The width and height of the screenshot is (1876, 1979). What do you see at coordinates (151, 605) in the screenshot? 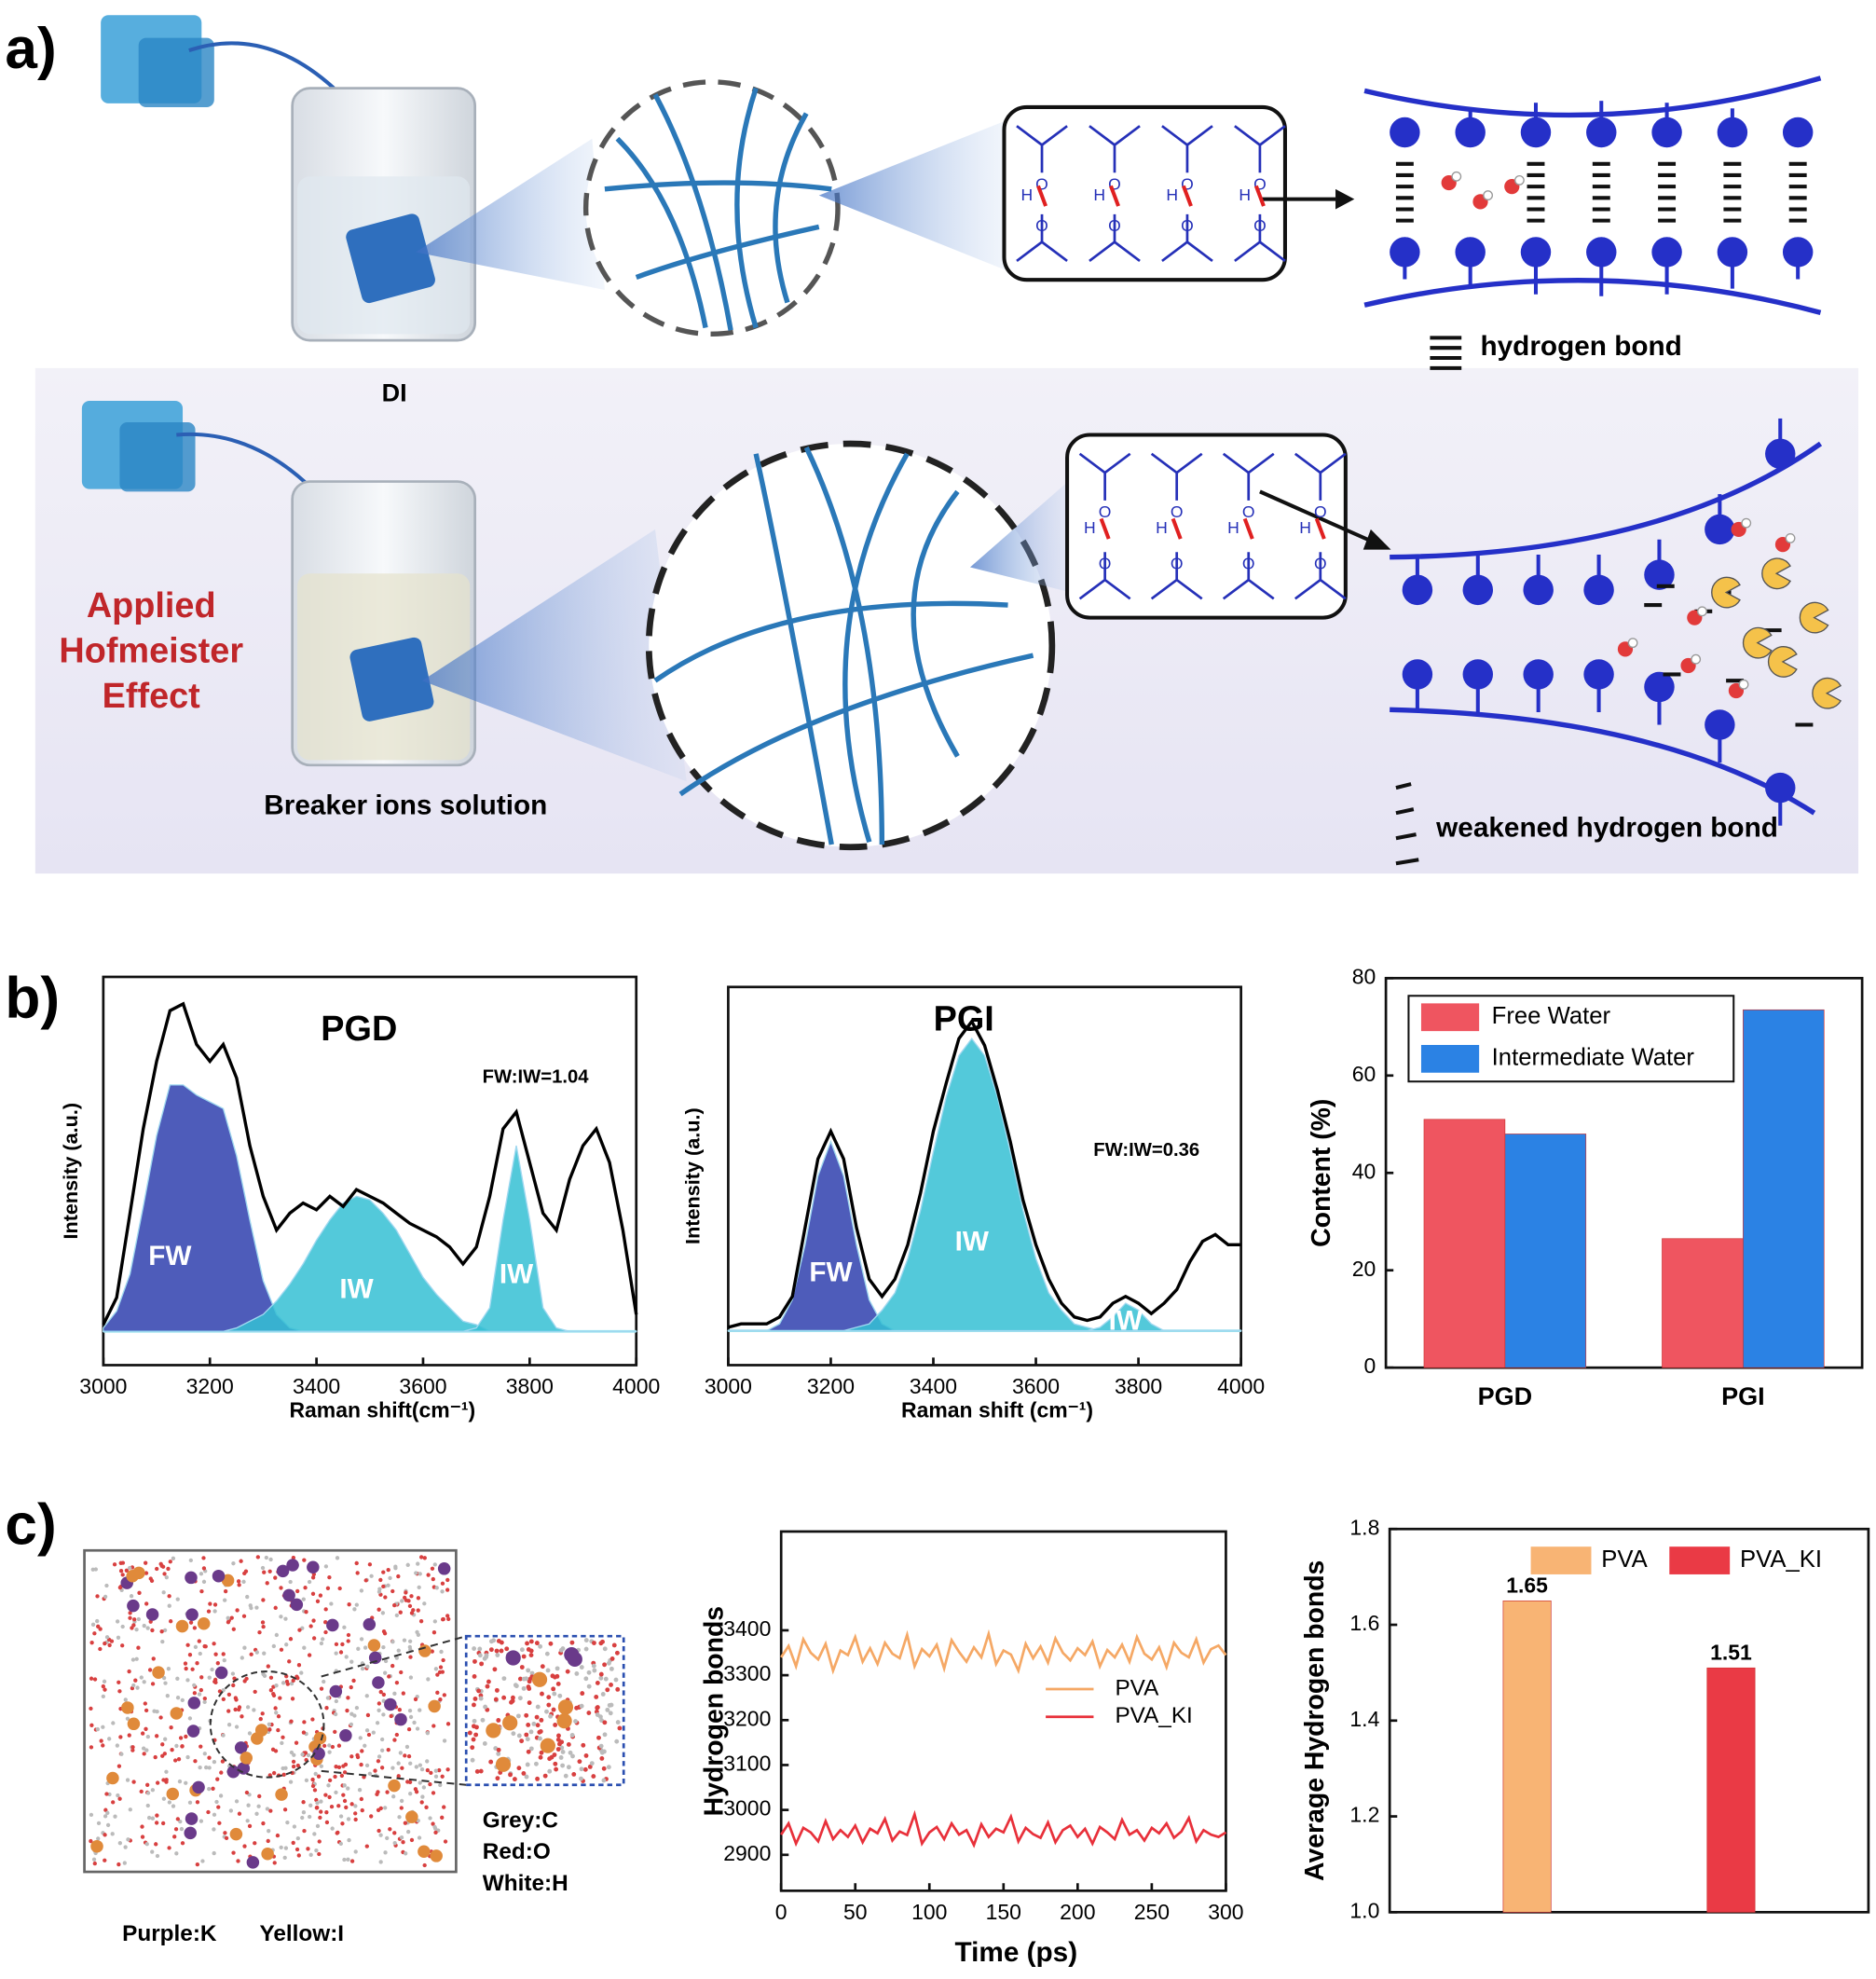
I see `effect-label: Applied` at bounding box center [151, 605].